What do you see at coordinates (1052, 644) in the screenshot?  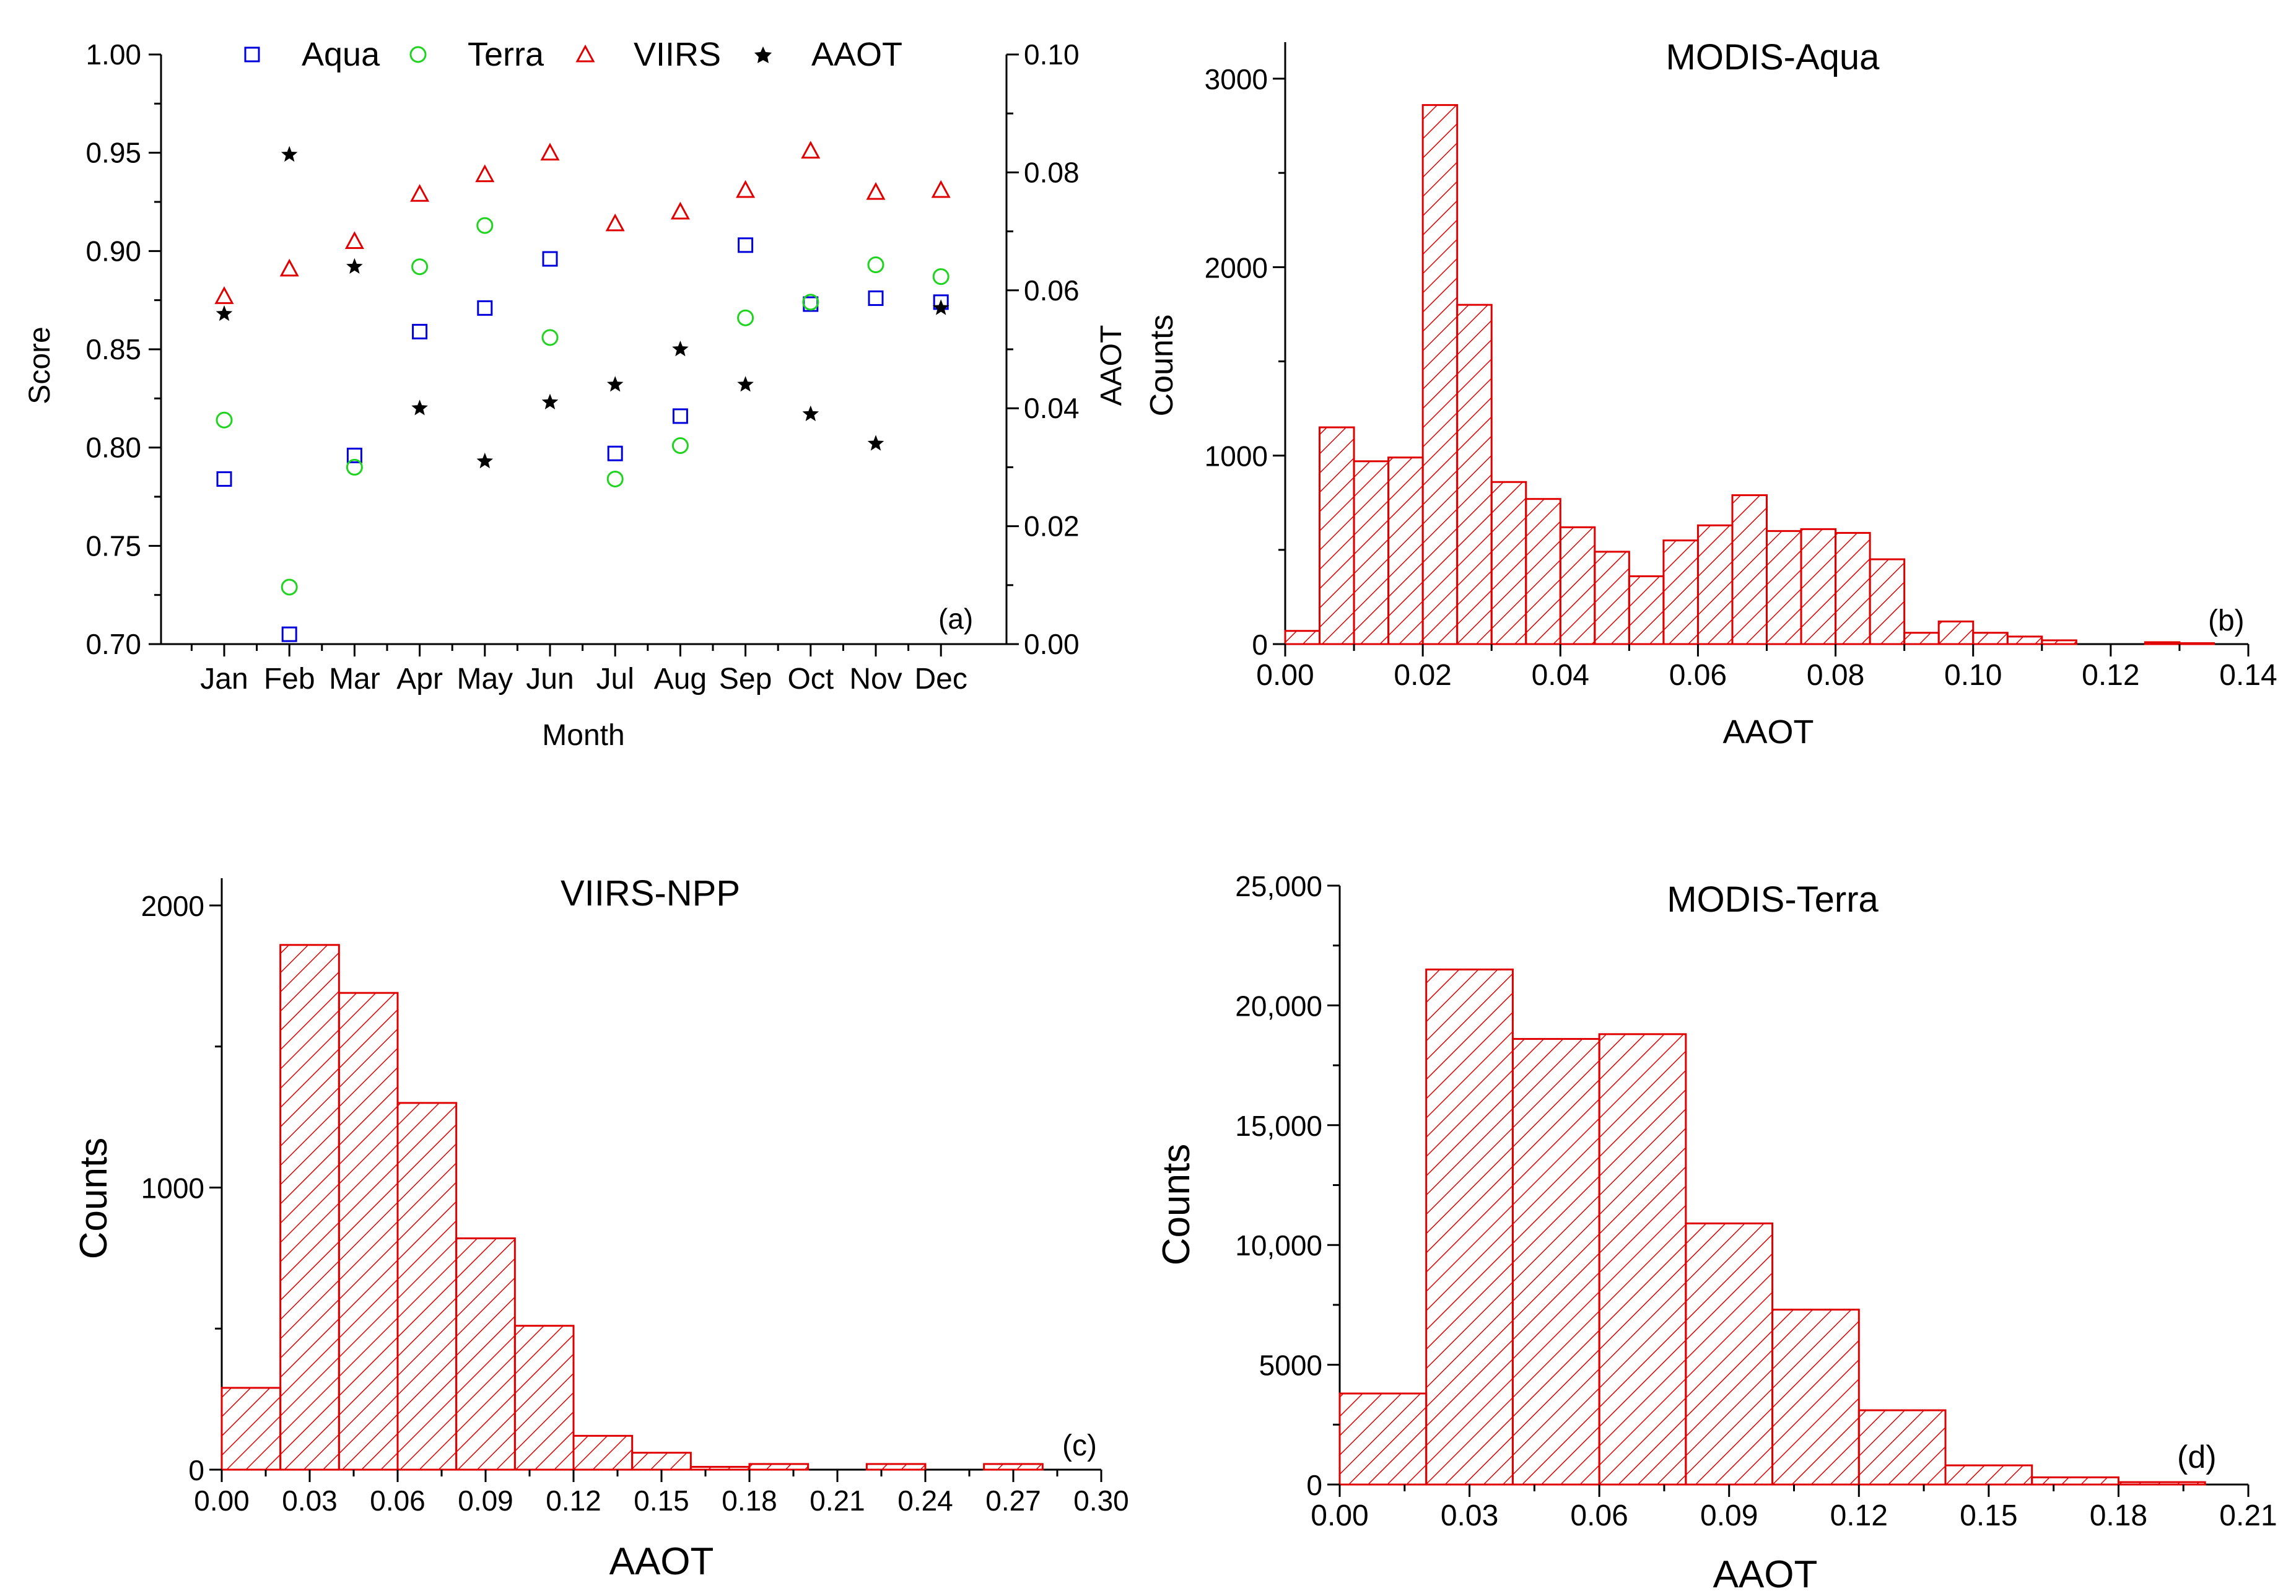 I see `y2-tick-label: 0.00` at bounding box center [1052, 644].